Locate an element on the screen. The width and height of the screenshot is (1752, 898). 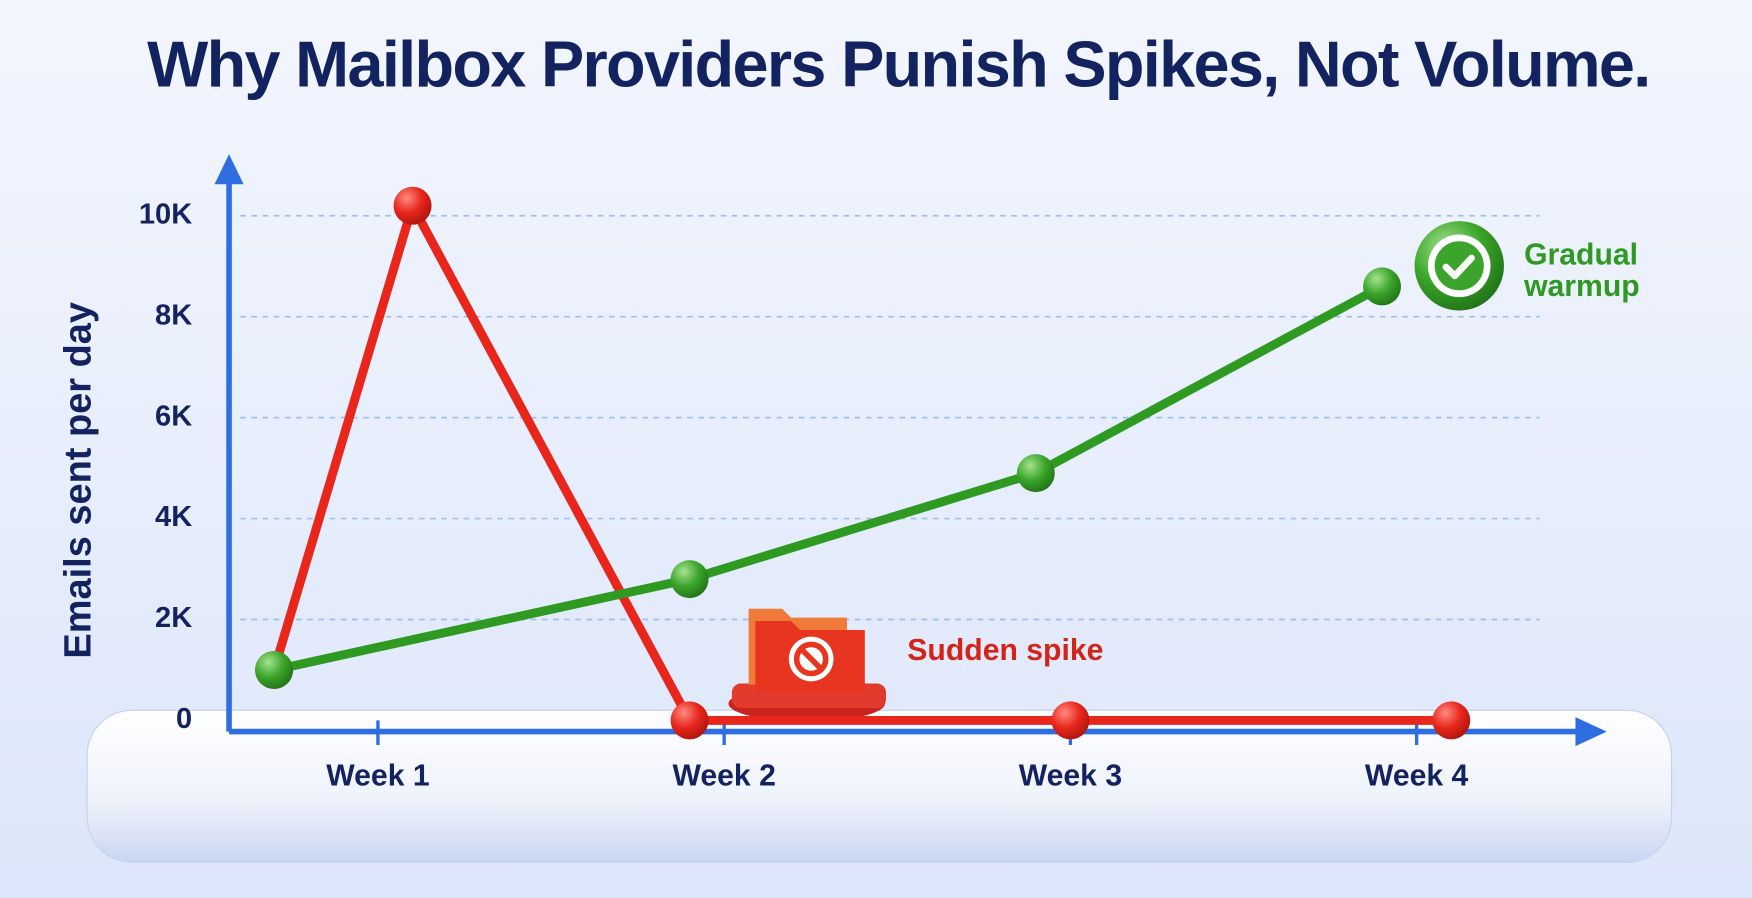
check-core is located at coordinates (1459, 266).